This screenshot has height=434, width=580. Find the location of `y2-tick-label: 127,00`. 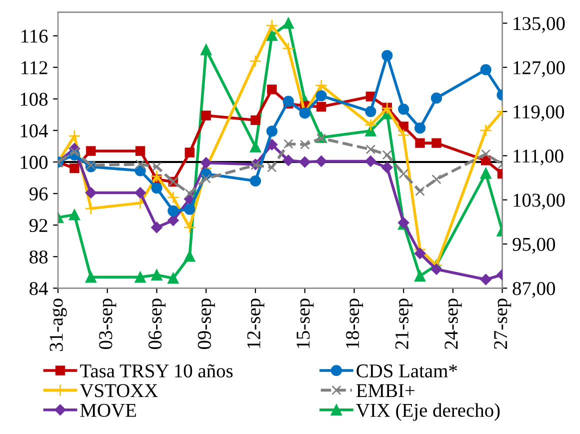

y2-tick-label: 127,00 is located at coordinates (539, 69).